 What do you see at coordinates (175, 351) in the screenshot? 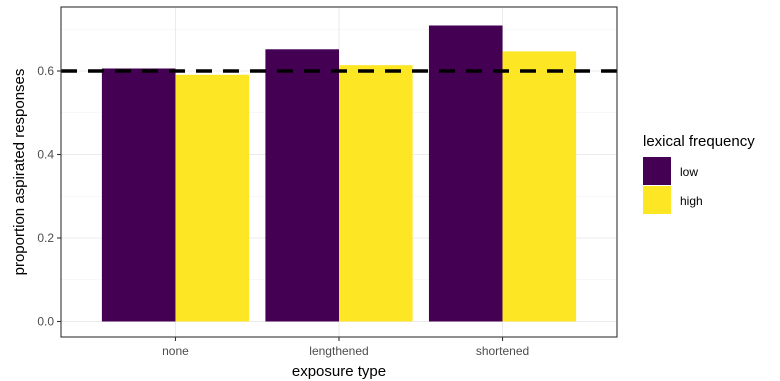
I see `x-tick-label: none` at bounding box center [175, 351].